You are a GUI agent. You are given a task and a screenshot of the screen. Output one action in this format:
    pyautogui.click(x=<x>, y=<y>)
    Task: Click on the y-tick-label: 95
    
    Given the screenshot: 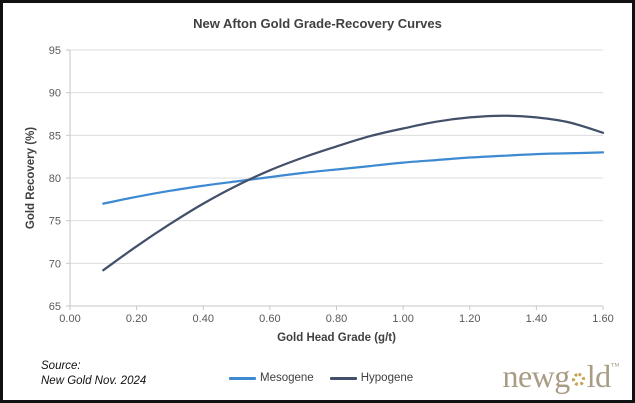 What is the action you would take?
    pyautogui.click(x=55, y=51)
    